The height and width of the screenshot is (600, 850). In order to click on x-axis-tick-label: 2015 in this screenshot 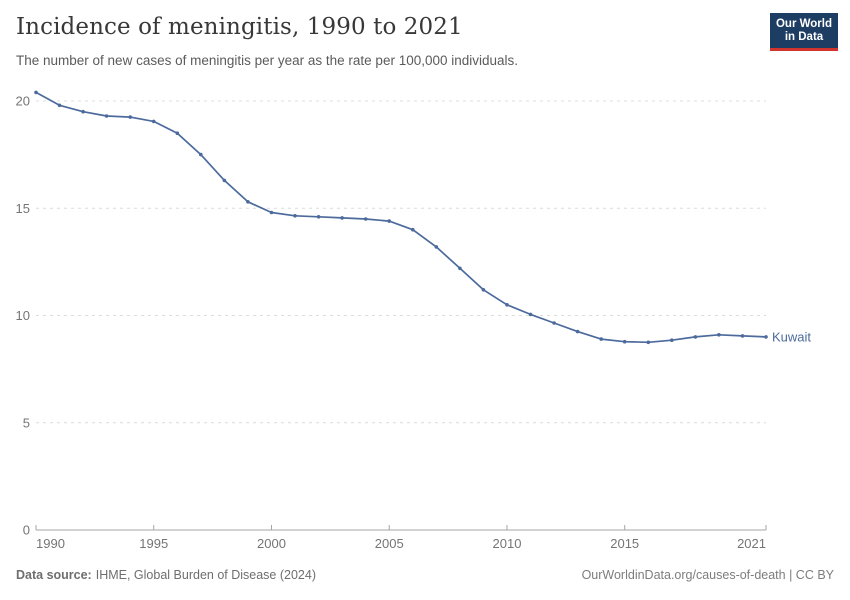, I will do `click(624, 543)`.